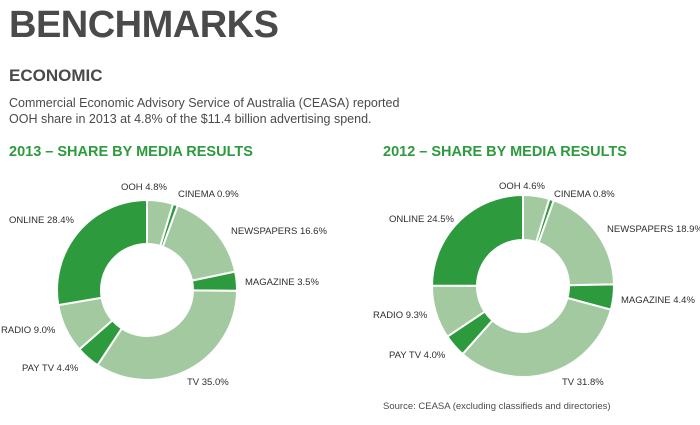  Describe the element at coordinates (208, 194) in the screenshot. I see `label-cinema: CINEMA 0.9%` at that location.